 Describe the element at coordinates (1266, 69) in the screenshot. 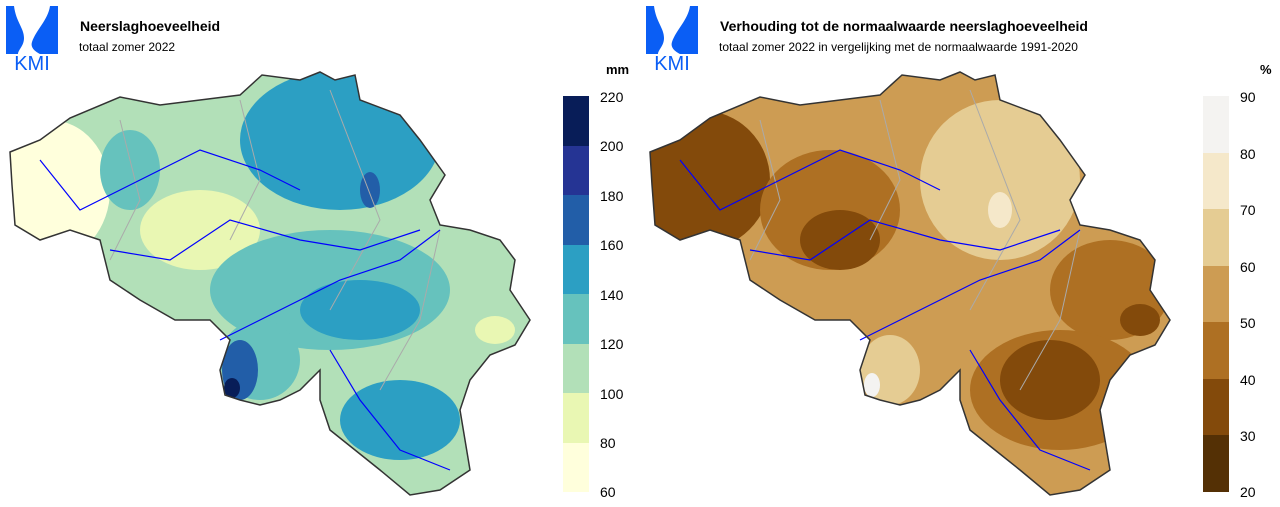

I see `legend-unit: %` at that location.